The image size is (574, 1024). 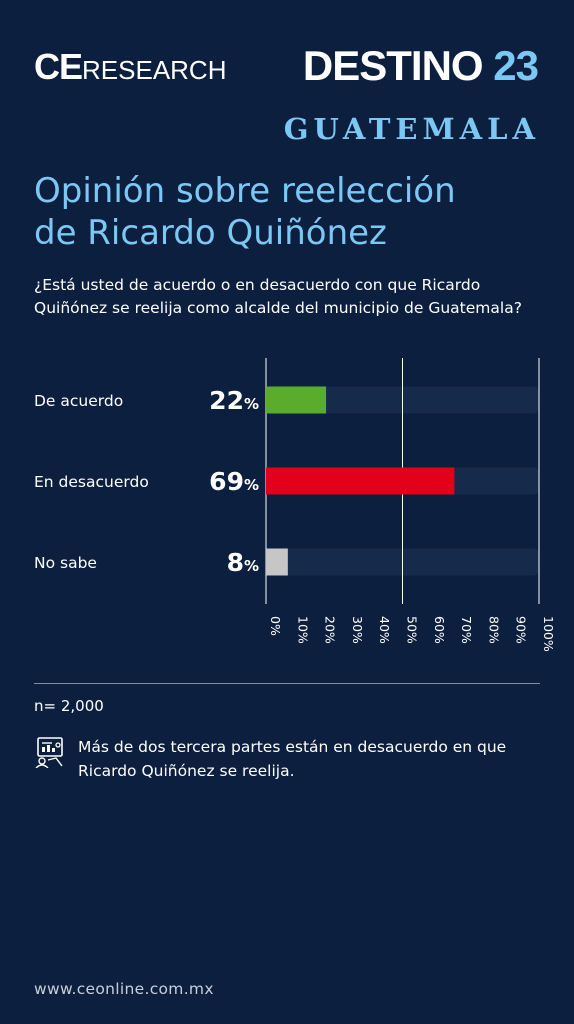 I want to click on title-line-1: Opinión sobre reelección, so click(x=245, y=191).